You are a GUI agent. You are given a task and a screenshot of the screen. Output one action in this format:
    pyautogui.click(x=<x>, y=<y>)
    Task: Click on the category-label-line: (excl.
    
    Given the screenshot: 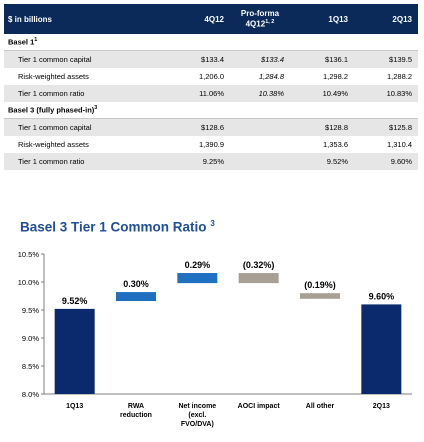 What is the action you would take?
    pyautogui.click(x=197, y=415)
    